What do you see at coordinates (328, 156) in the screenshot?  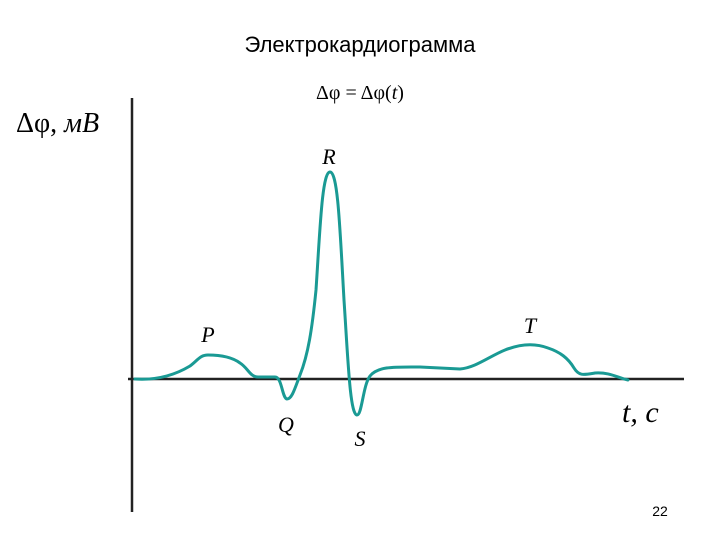 I see `wave-label: R` at bounding box center [328, 156].